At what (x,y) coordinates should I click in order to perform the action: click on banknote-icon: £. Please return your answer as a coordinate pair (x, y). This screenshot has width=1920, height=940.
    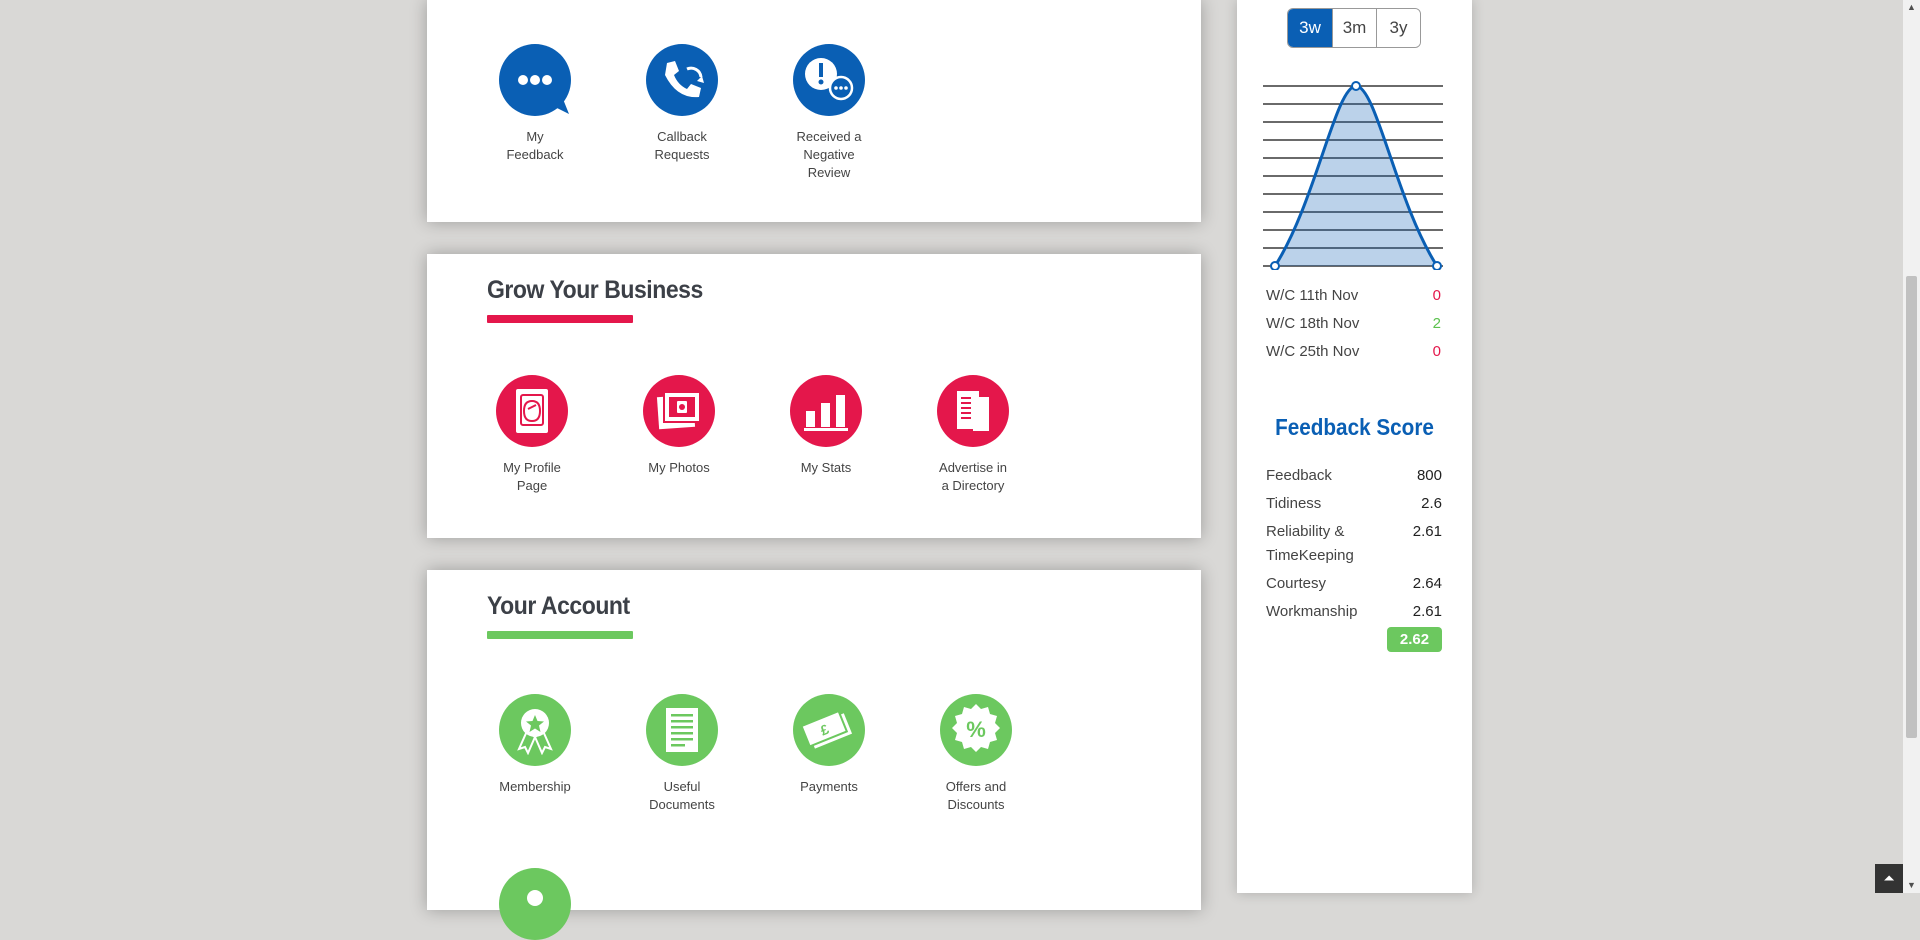
    Looking at the image, I should click on (829, 730).